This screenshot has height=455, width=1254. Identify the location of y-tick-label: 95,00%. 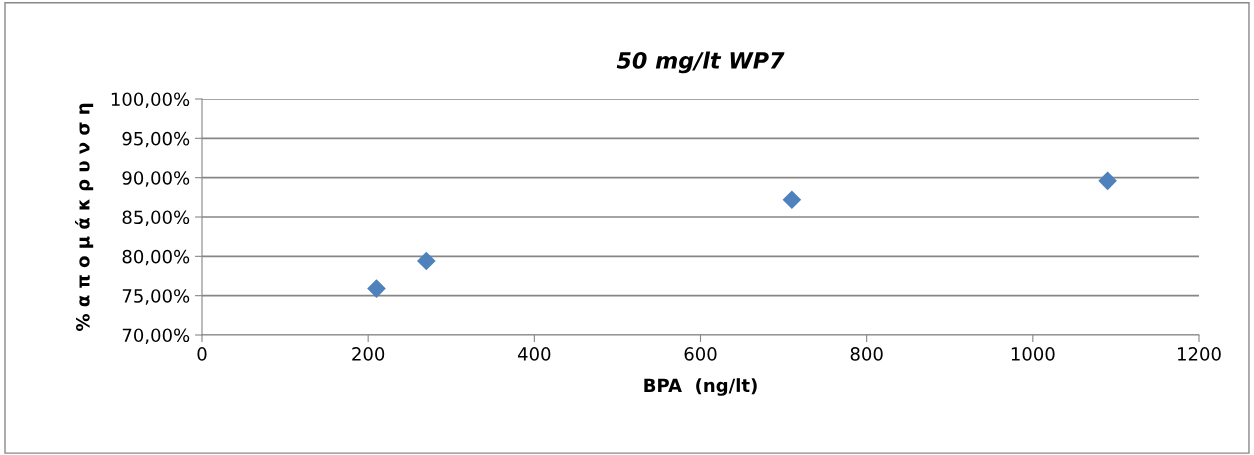
(156, 139).